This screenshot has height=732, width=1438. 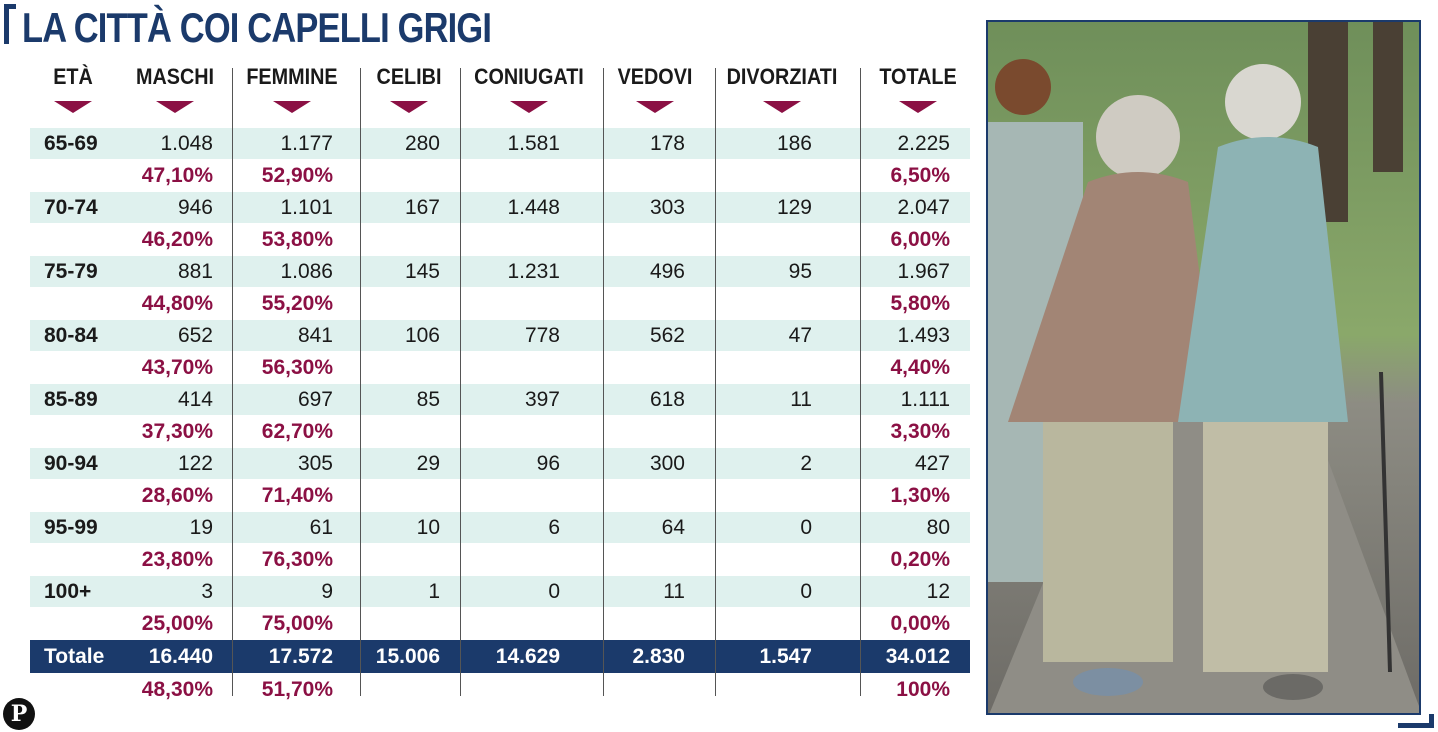 I want to click on corner-bracket-bottom-right, so click(x=1416, y=721).